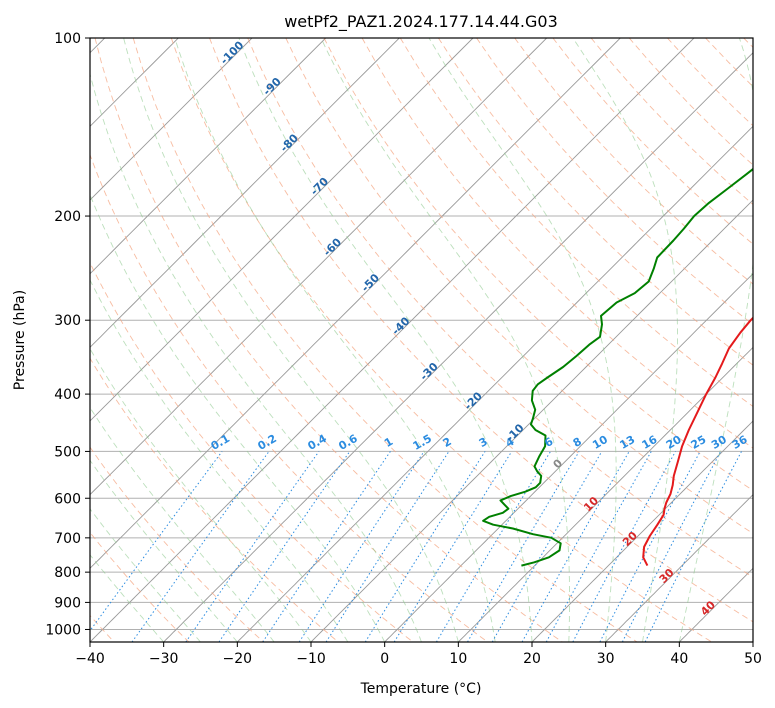 Image resolution: width=775 pixels, height=708 pixels. What do you see at coordinates (164, 659) in the screenshot?
I see `x-tick-label: −30` at bounding box center [164, 659].